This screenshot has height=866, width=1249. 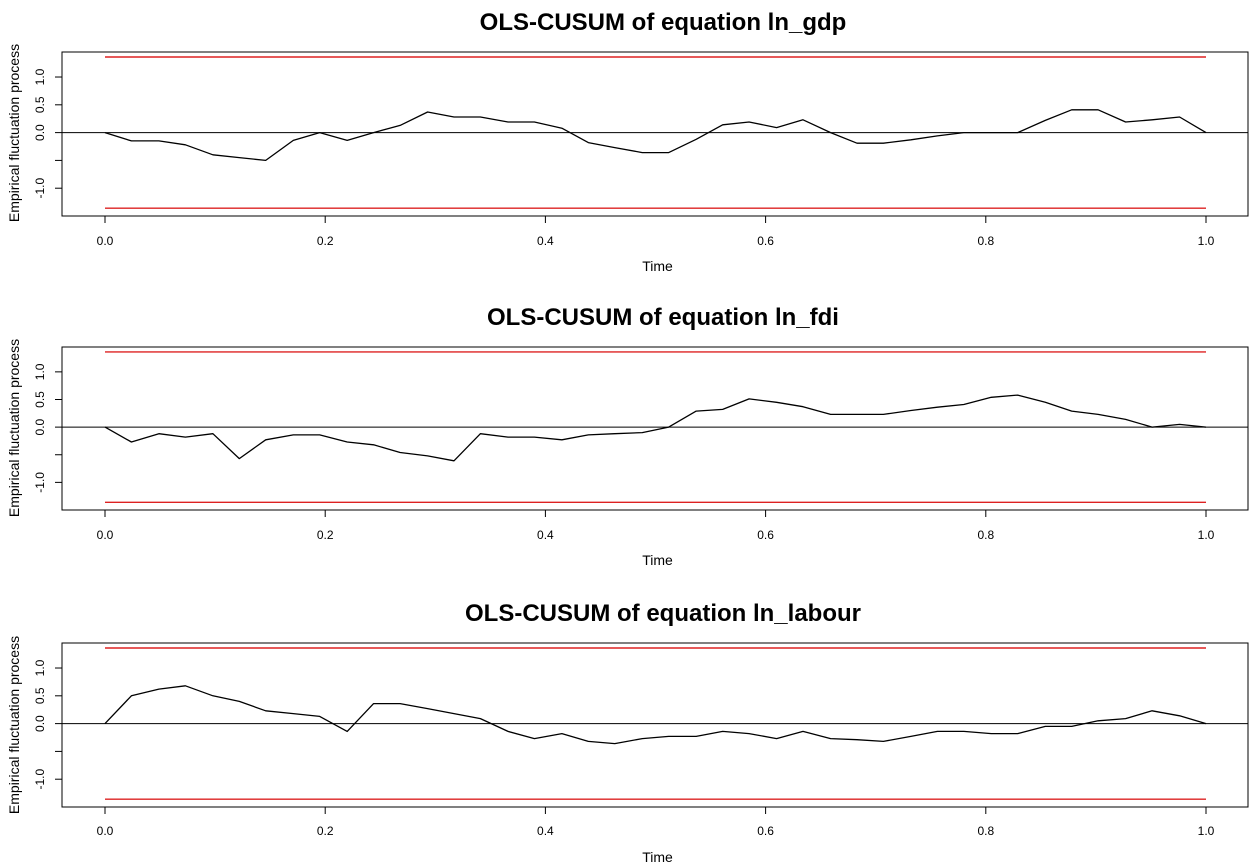 What do you see at coordinates (663, 22) in the screenshot?
I see `chart-title: OLS-CUSUM of equation ln_gdp` at bounding box center [663, 22].